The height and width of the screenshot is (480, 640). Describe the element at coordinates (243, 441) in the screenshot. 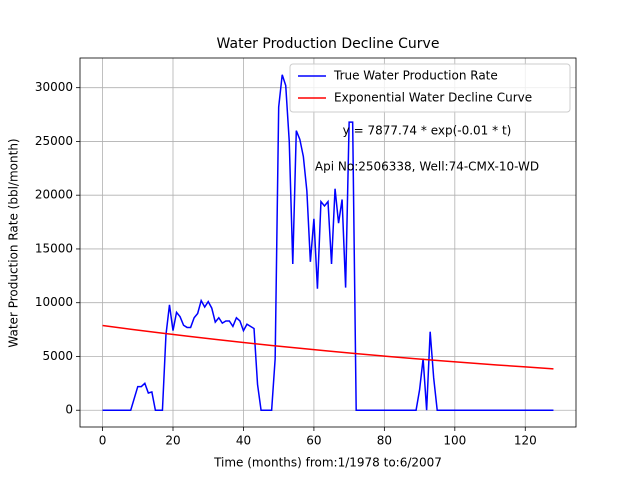

I see `x-tick-label: 40` at that location.